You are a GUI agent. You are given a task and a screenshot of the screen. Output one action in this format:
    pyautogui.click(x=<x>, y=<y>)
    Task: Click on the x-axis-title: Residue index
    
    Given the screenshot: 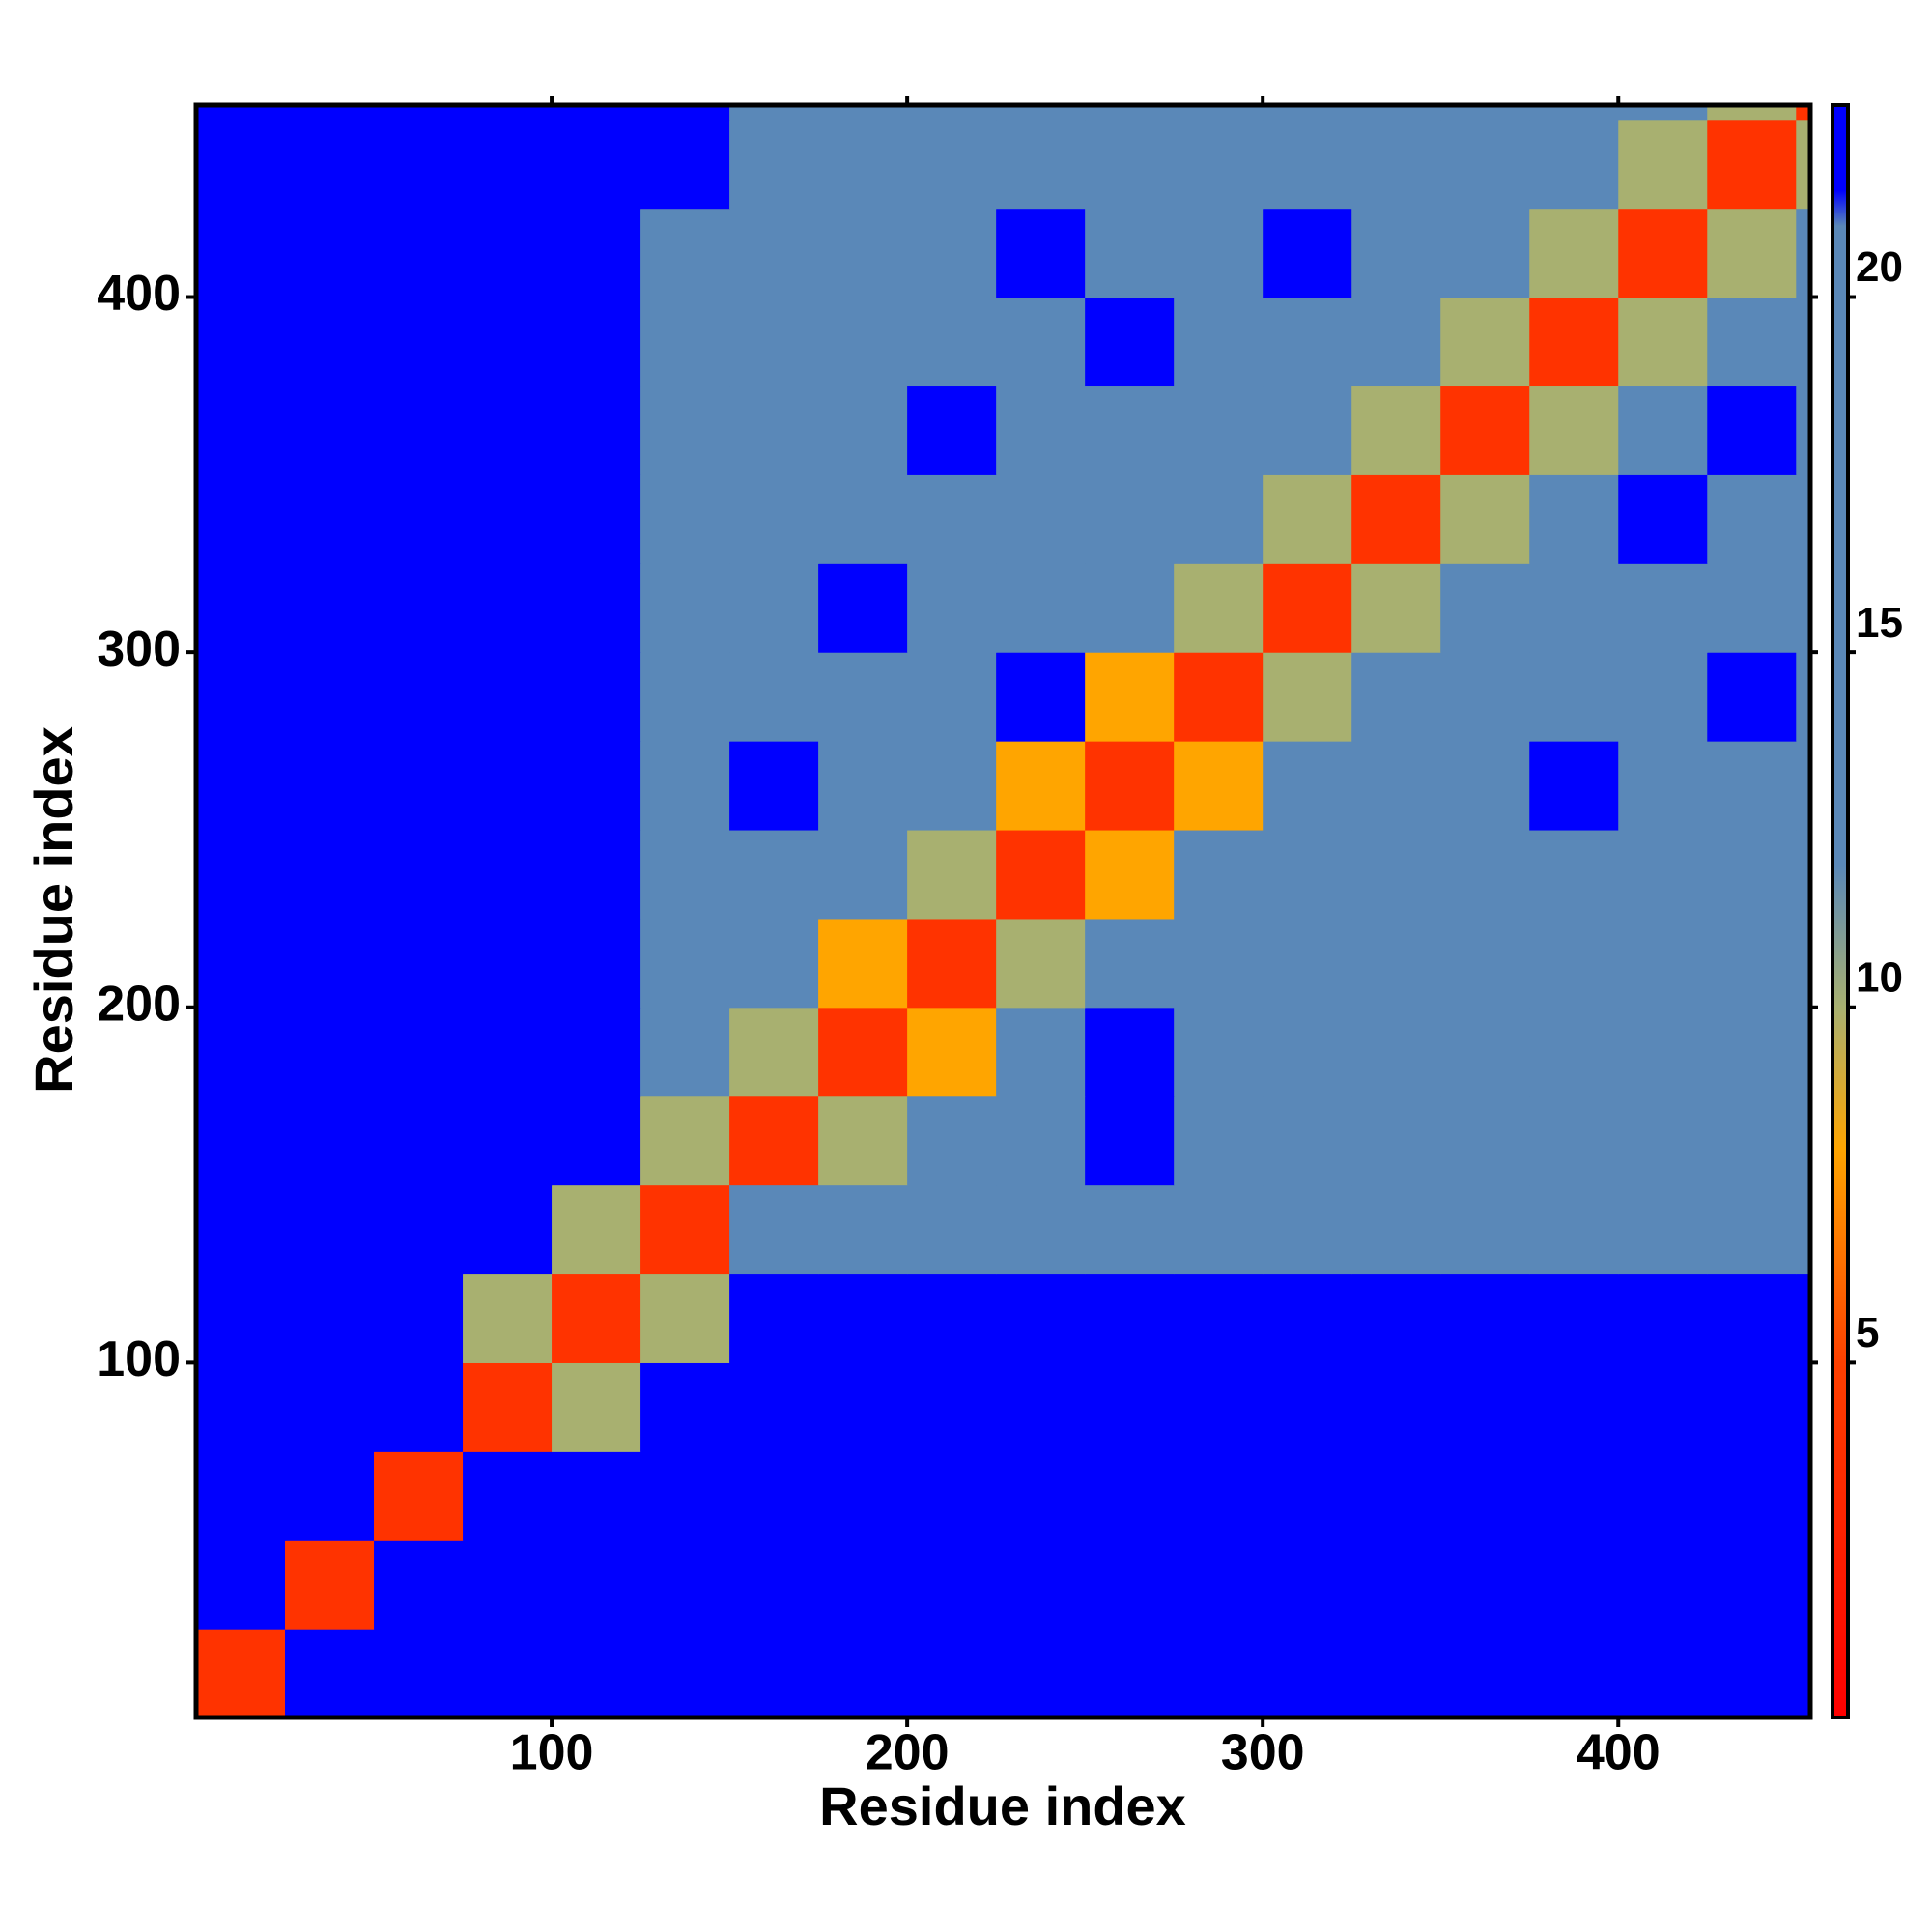 What is the action you would take?
    pyautogui.click(x=1002, y=1806)
    